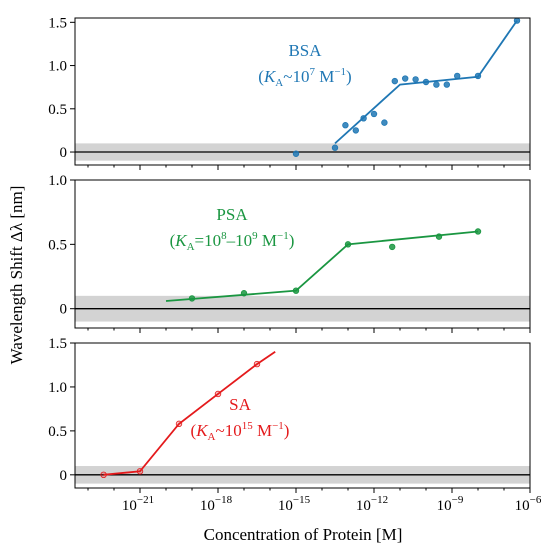  Describe the element at coordinates (16, 275) in the screenshot. I see `y-axis-label: Wavelength Shift Δλ [nm]` at that location.